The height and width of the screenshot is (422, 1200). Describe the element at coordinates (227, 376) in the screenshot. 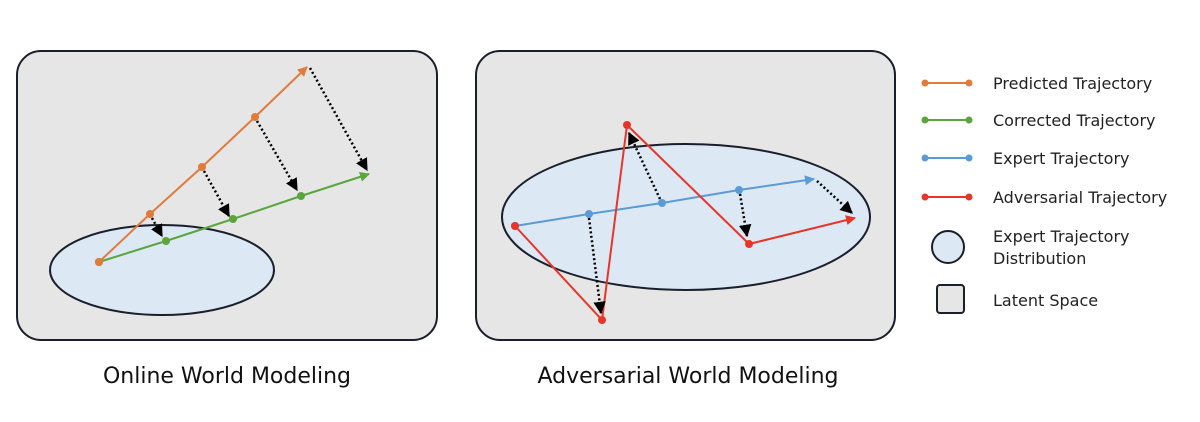

I see `panel-title-online: Online World Modeling` at that location.